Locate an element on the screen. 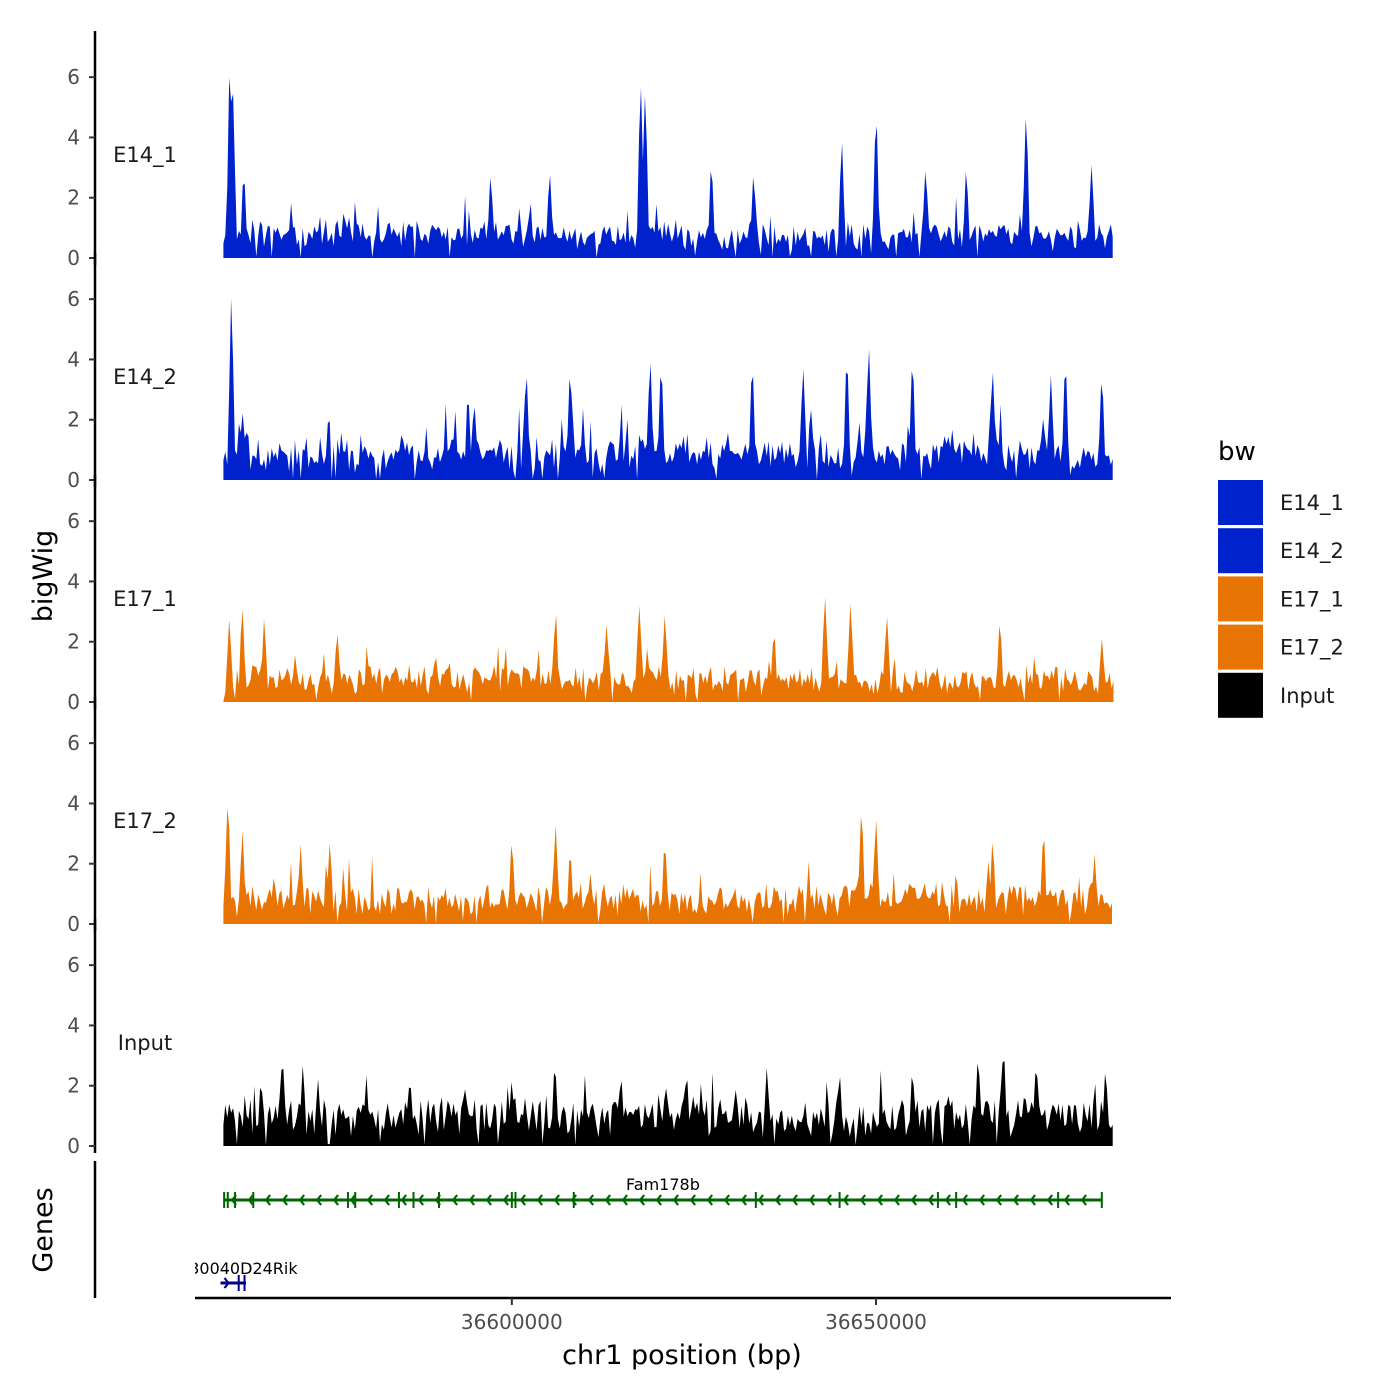 The height and width of the screenshot is (1400, 1400). genes-clip-group: Fam178b 4930040D24Rik is located at coordinates (649, 1233).